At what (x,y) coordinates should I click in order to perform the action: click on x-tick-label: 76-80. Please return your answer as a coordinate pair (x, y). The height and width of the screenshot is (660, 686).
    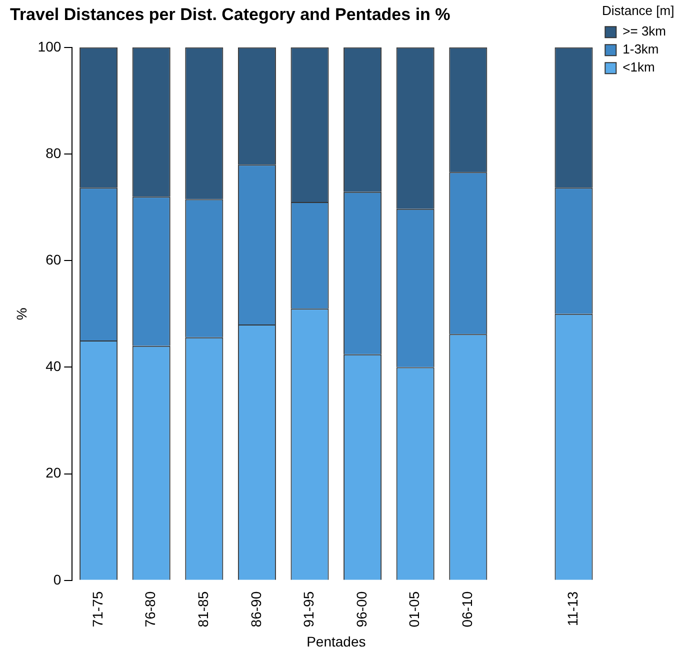
    Looking at the image, I should click on (150, 609).